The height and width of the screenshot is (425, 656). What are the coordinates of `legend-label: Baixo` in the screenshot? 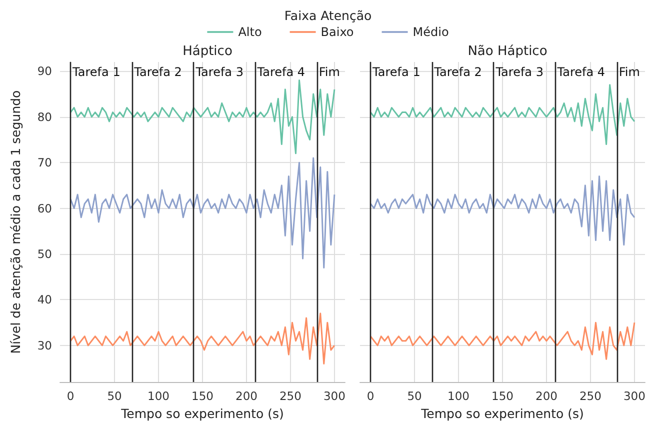 It's located at (337, 32).